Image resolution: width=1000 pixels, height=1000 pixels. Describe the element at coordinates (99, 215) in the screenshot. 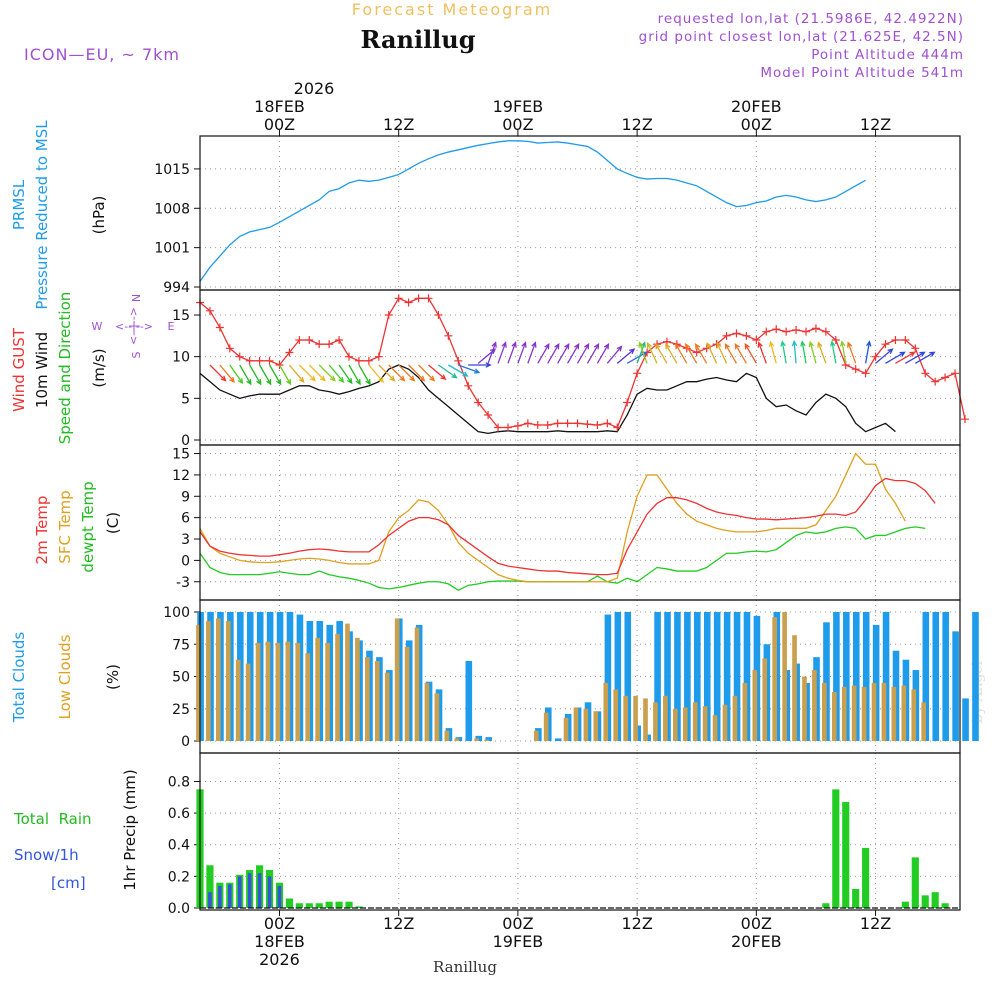

I see `pressure-unit: (hPa)` at that location.